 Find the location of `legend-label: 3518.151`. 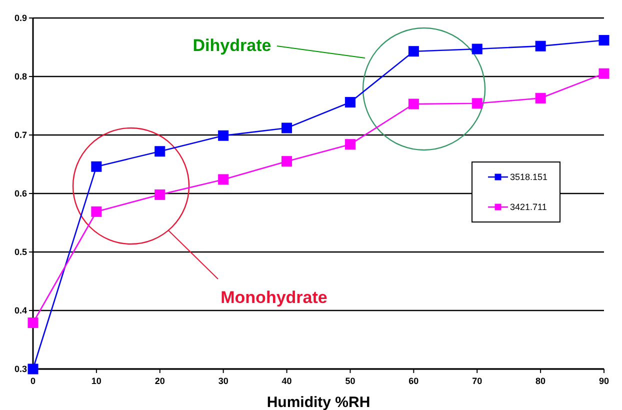

legend-label: 3518.151 is located at coordinates (529, 177).